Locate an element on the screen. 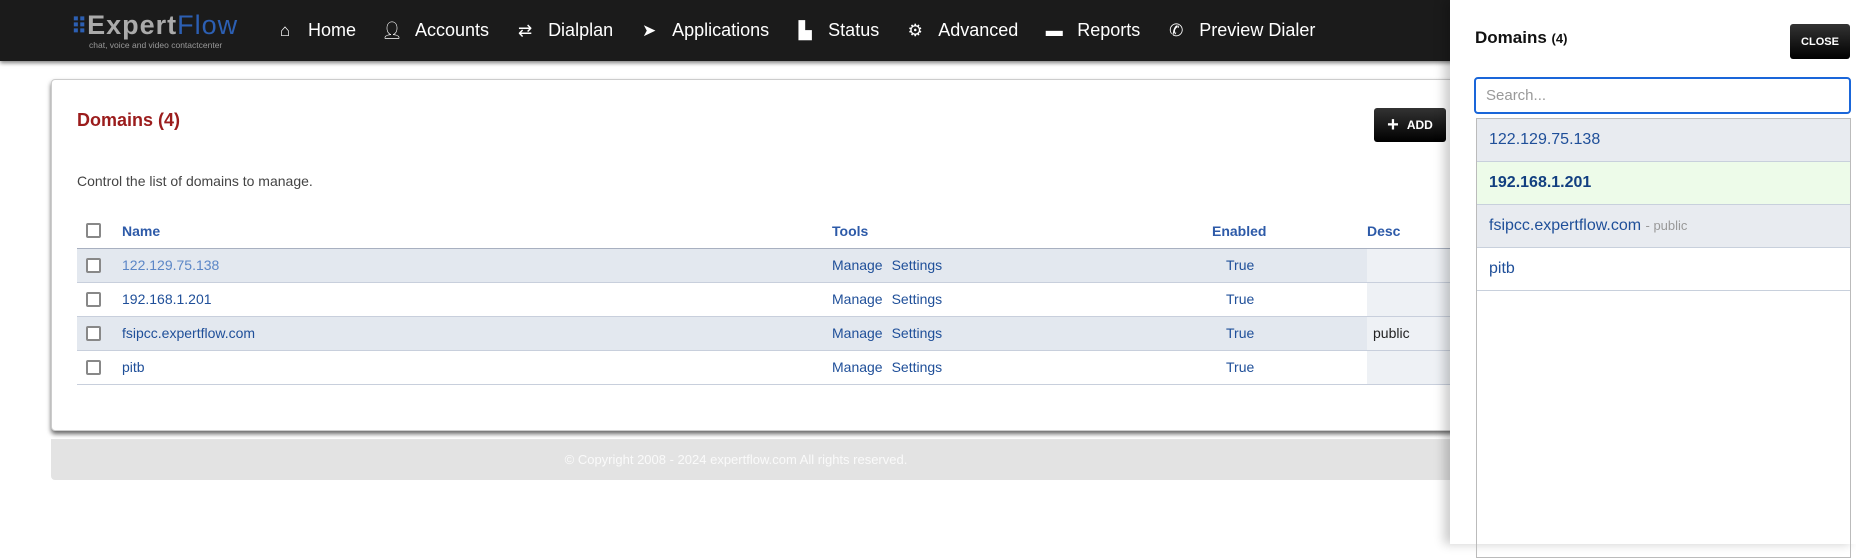  table-header: Name Tools Enabled Desc is located at coordinates (787, 231).